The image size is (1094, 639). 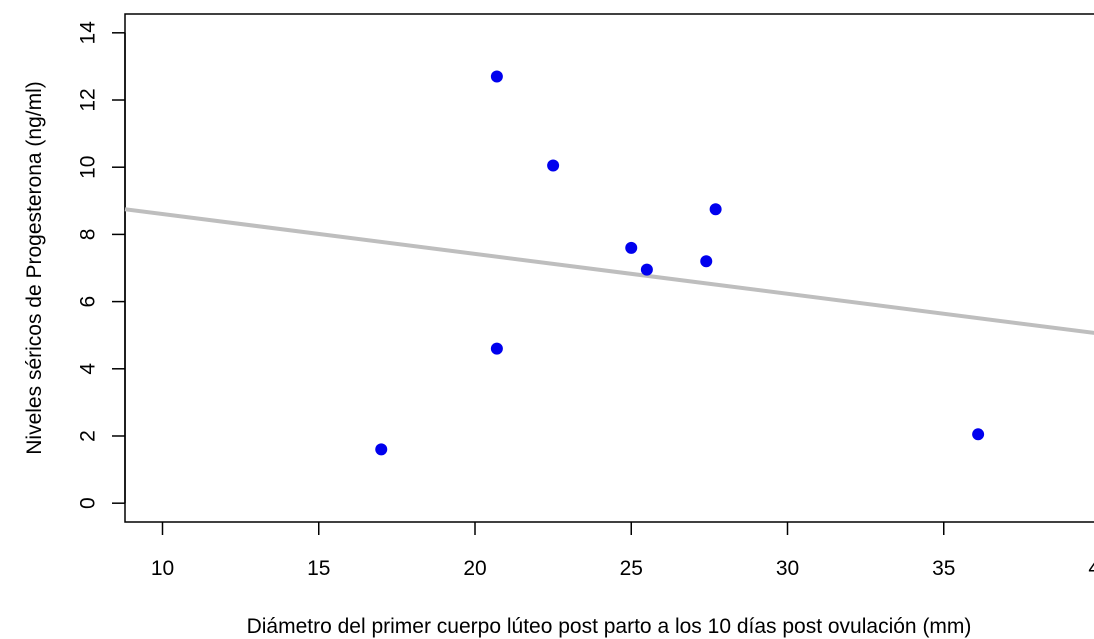 I want to click on y-tick-label: 14, so click(x=88, y=33).